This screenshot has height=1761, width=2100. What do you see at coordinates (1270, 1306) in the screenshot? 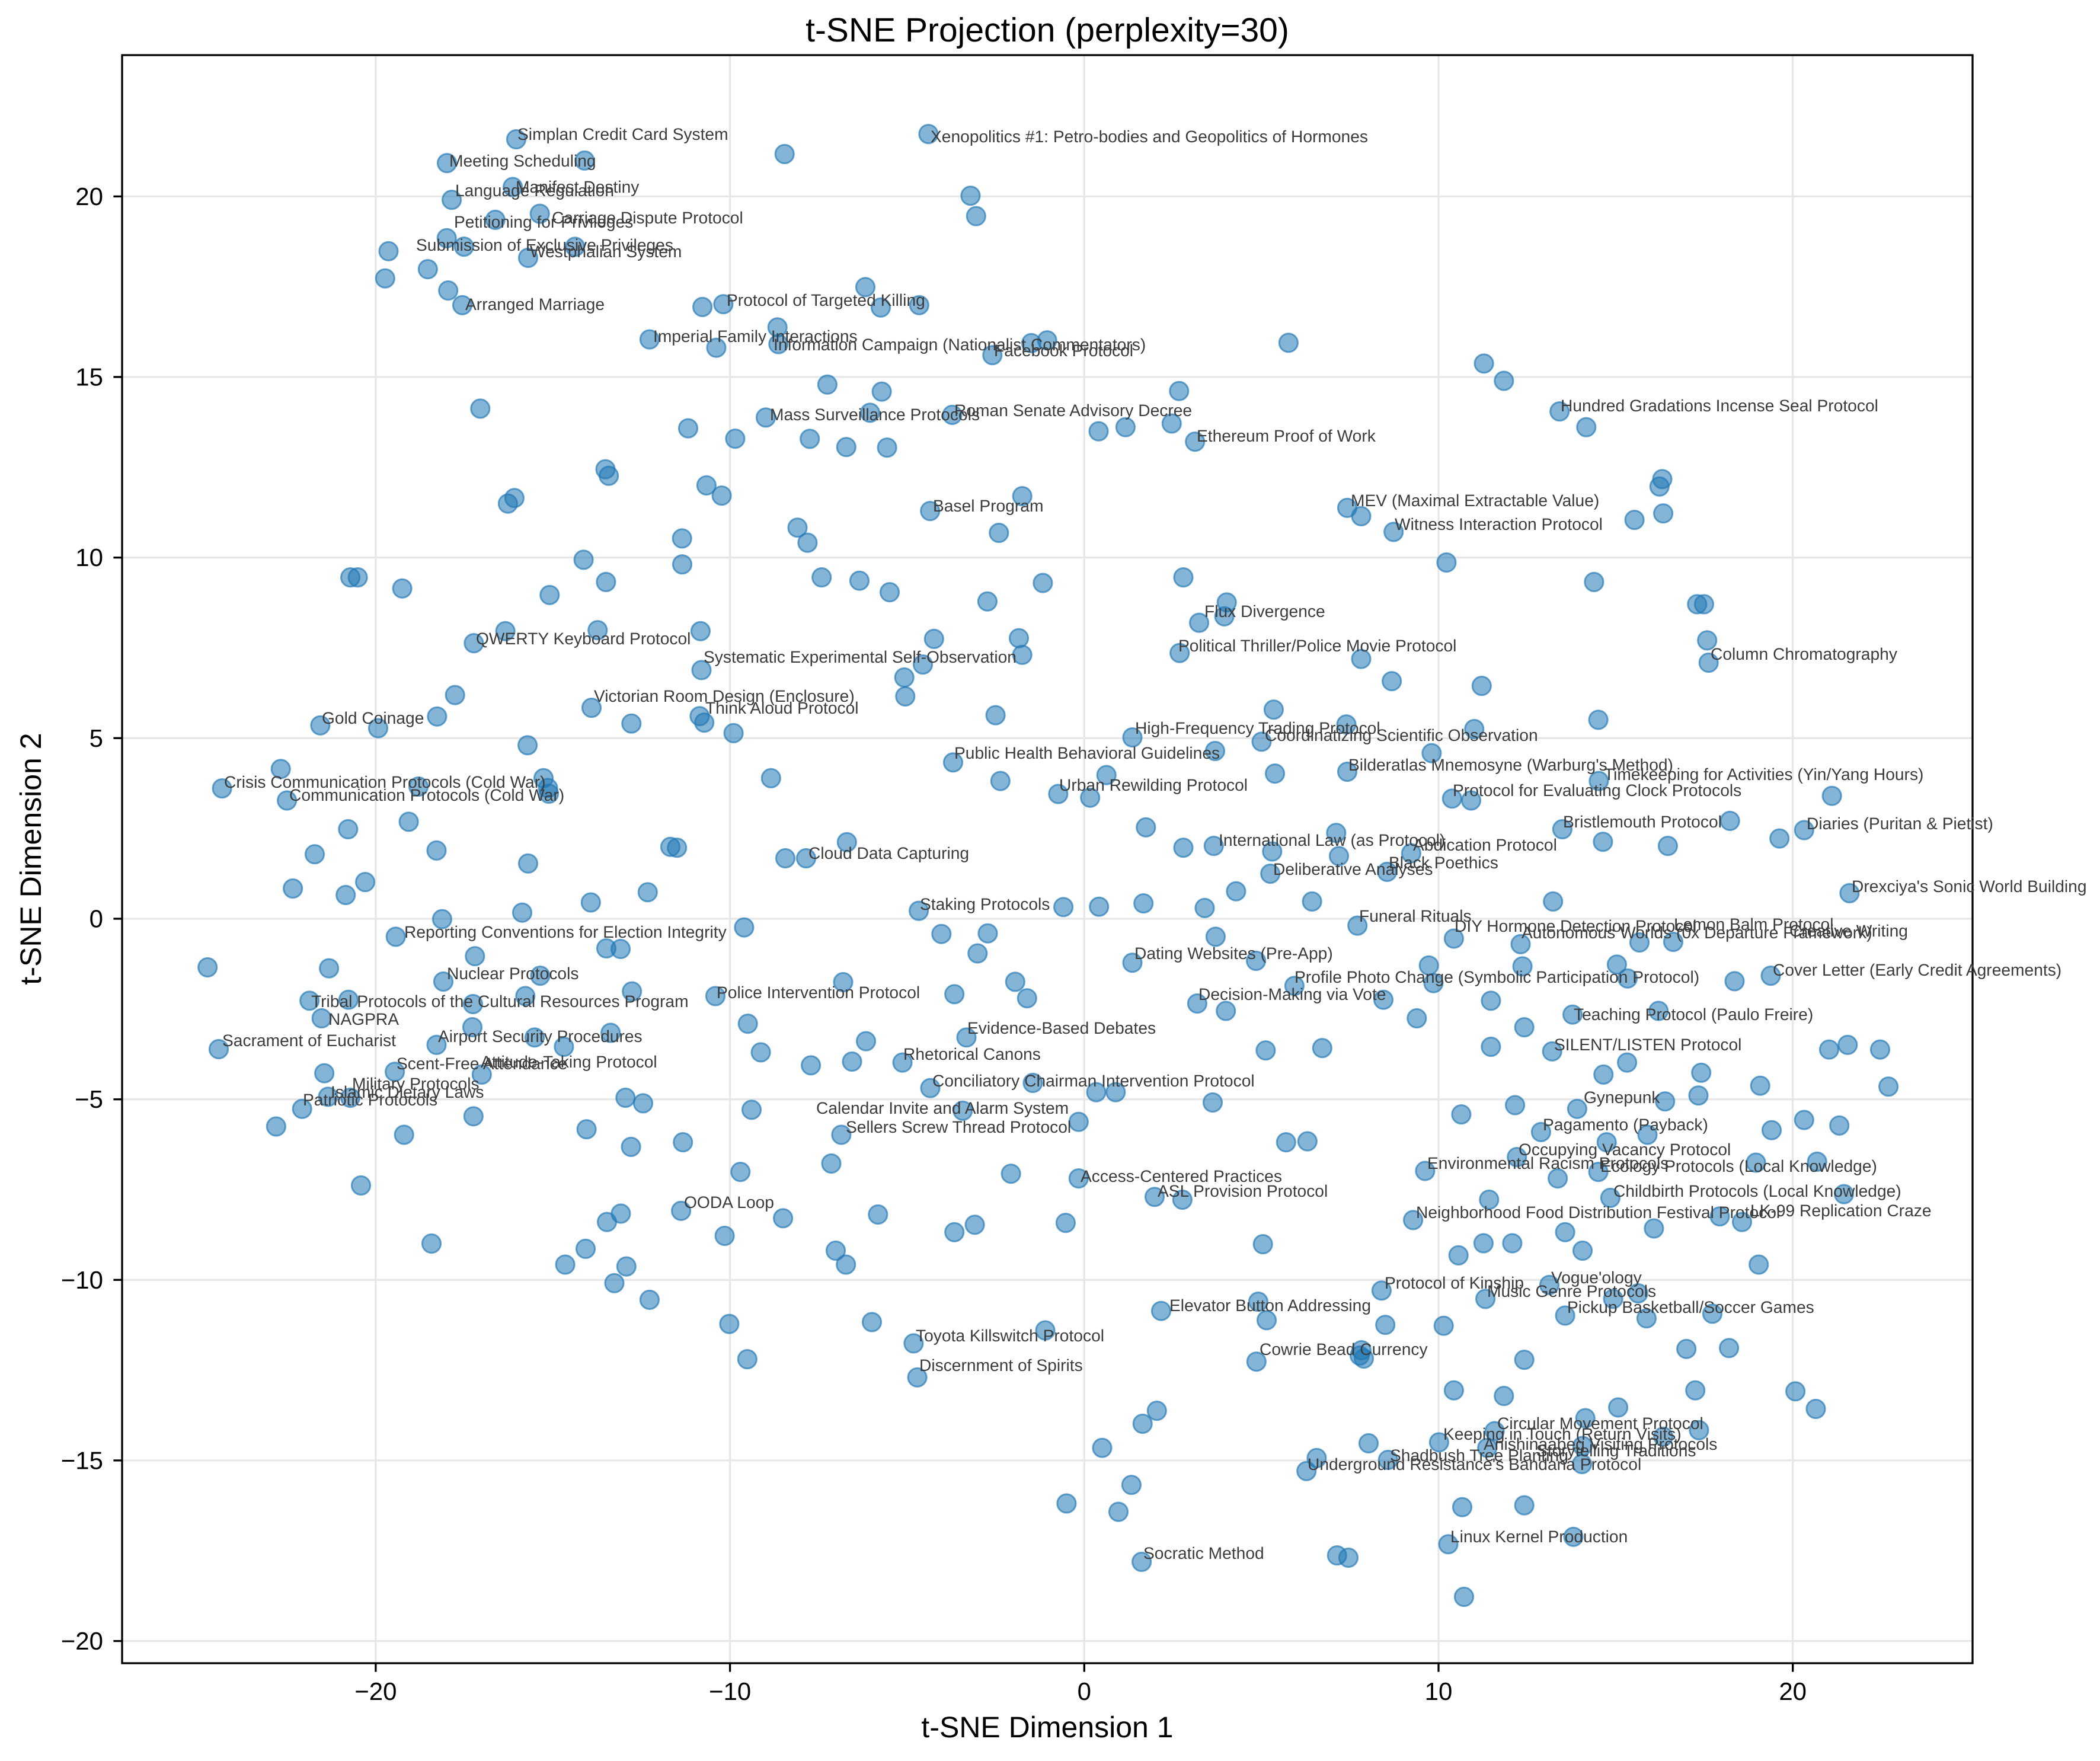
I see `svg-text: Elevator Button Addressing` at bounding box center [1270, 1306].